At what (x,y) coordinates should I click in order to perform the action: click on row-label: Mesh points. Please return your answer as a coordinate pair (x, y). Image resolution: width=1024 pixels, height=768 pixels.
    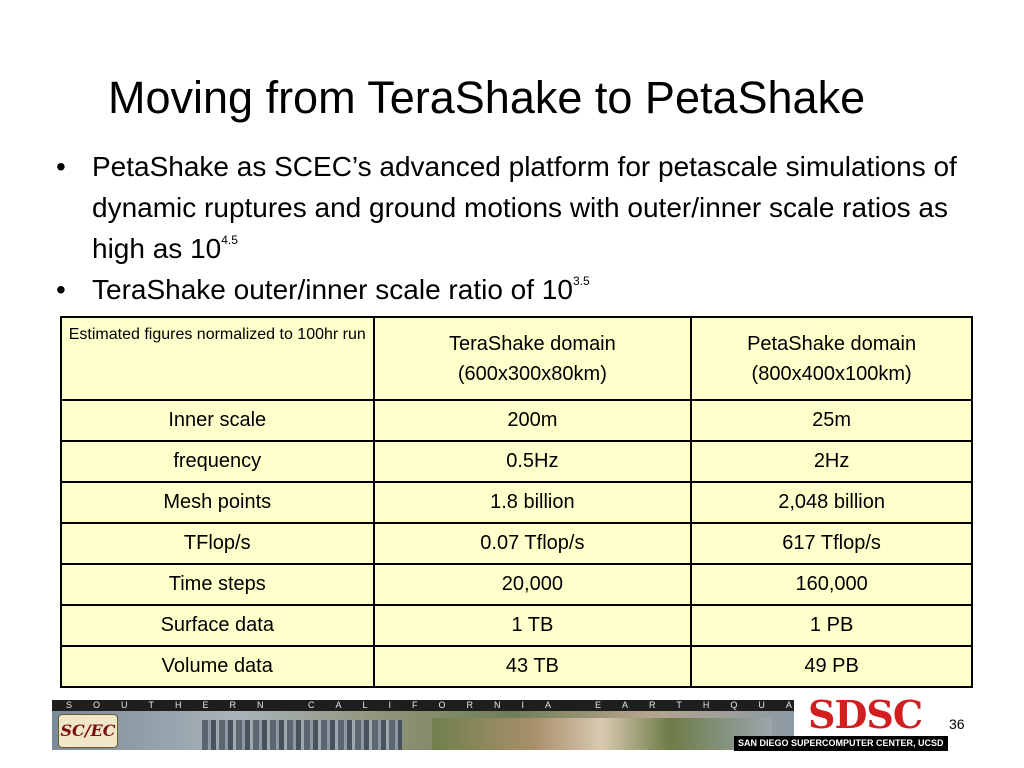
    Looking at the image, I should click on (217, 502).